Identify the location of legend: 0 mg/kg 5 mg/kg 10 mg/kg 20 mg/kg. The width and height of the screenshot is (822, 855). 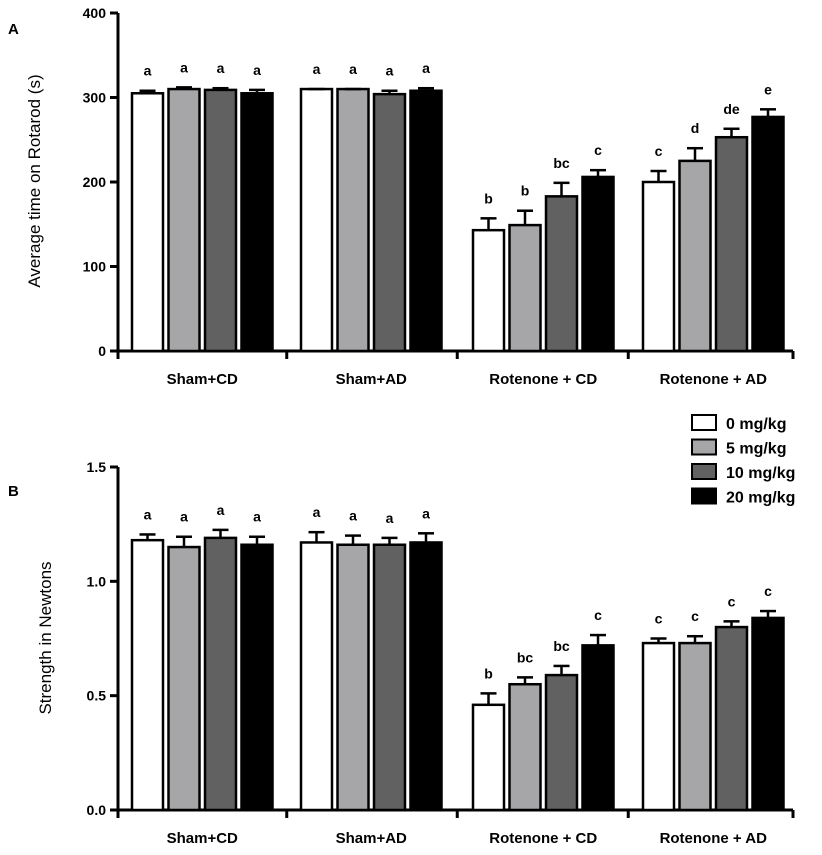
(743, 460).